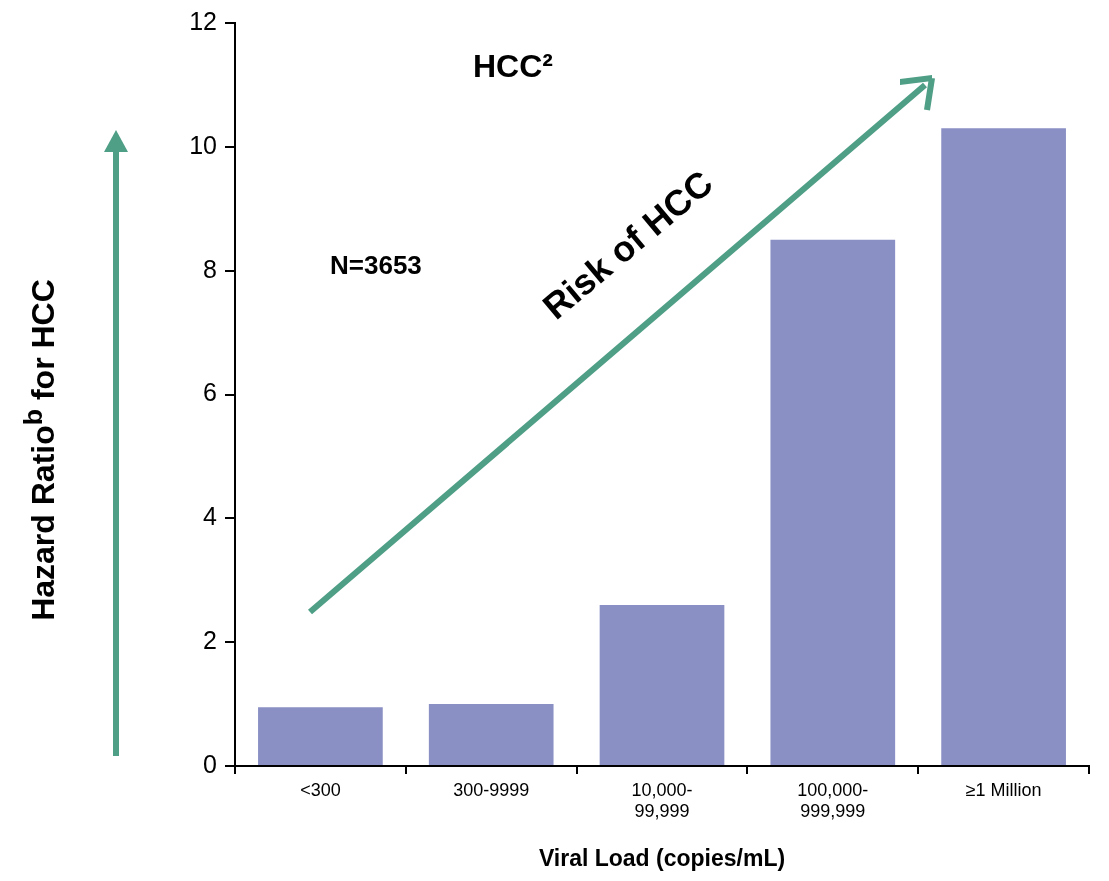  I want to click on y-tick-label: 10, so click(203, 144).